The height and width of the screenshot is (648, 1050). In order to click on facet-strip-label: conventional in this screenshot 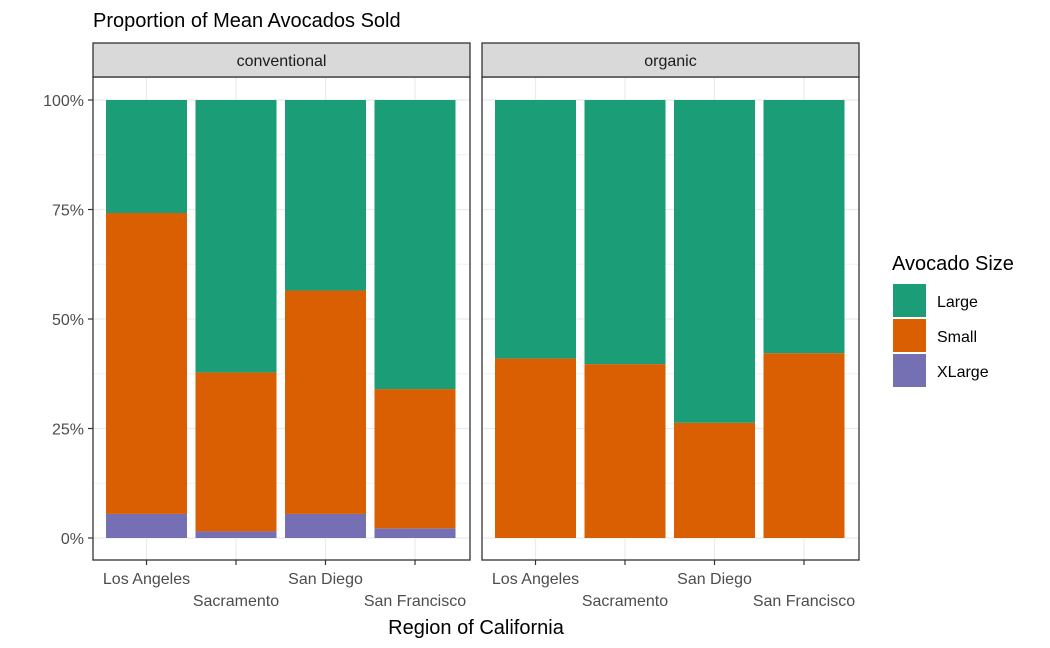, I will do `click(282, 61)`.